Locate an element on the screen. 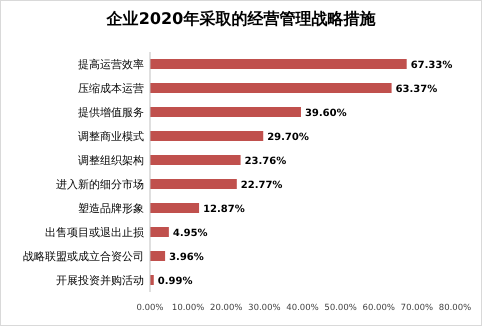  x-tick-label: 50.00% is located at coordinates (340, 308).